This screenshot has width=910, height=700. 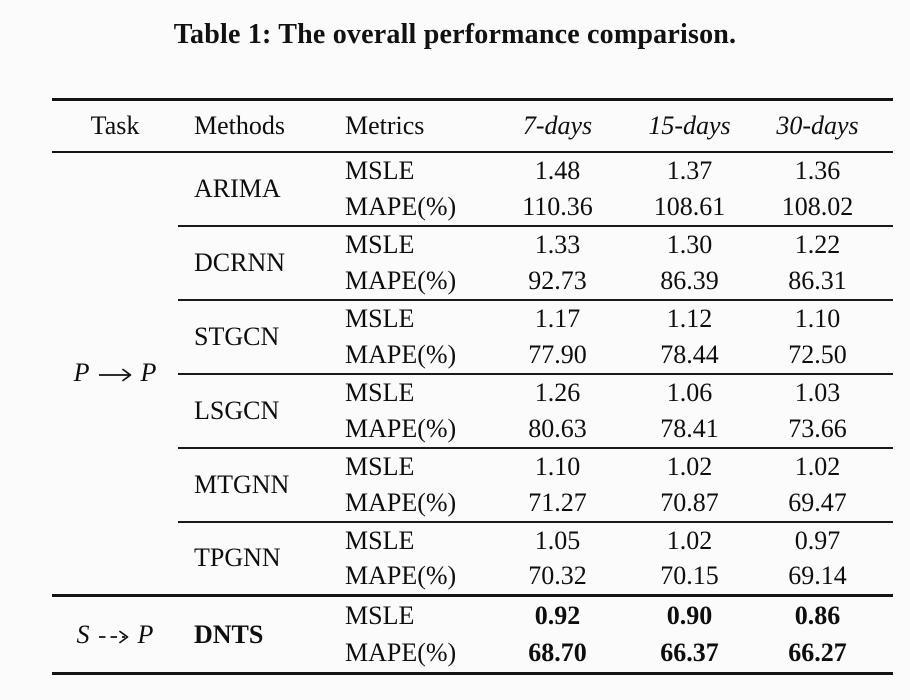 I want to click on metric-value: 68.70, so click(x=557, y=653).